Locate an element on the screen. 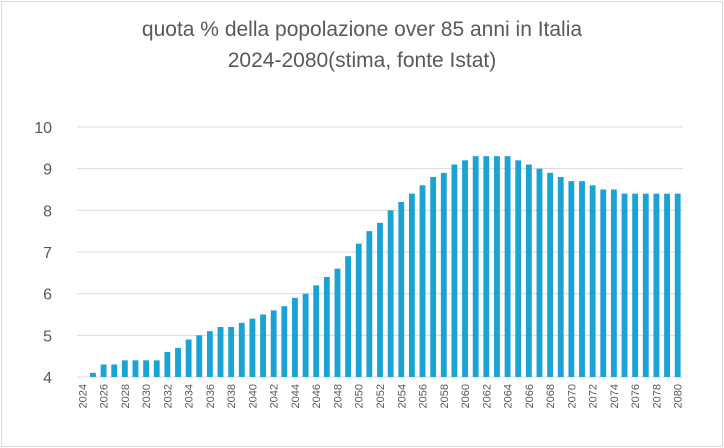 Image resolution: width=724 pixels, height=448 pixels. bar-2054 is located at coordinates (401, 289).